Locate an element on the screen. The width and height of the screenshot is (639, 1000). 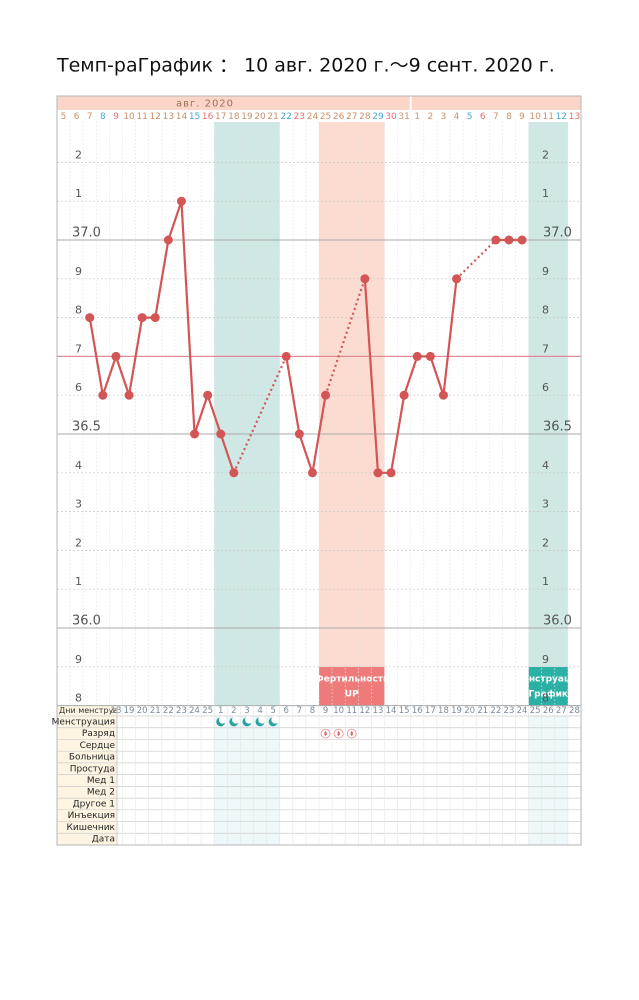
cycle-day: 4 is located at coordinates (259, 711).